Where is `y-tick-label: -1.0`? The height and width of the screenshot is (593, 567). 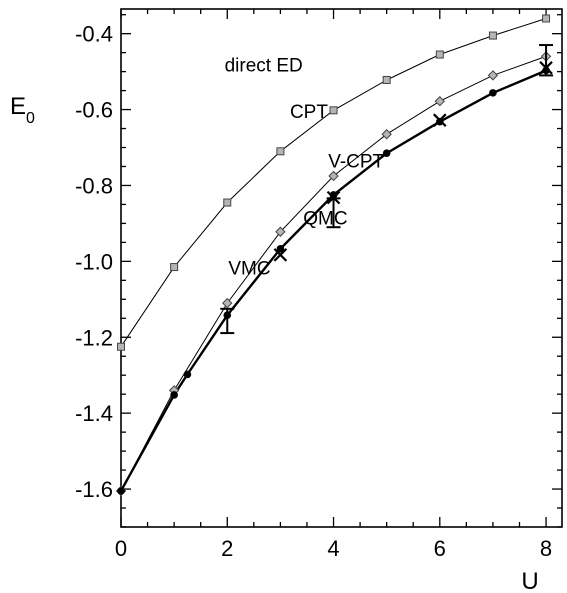 y-tick-label: -1.0 is located at coordinates (94, 261).